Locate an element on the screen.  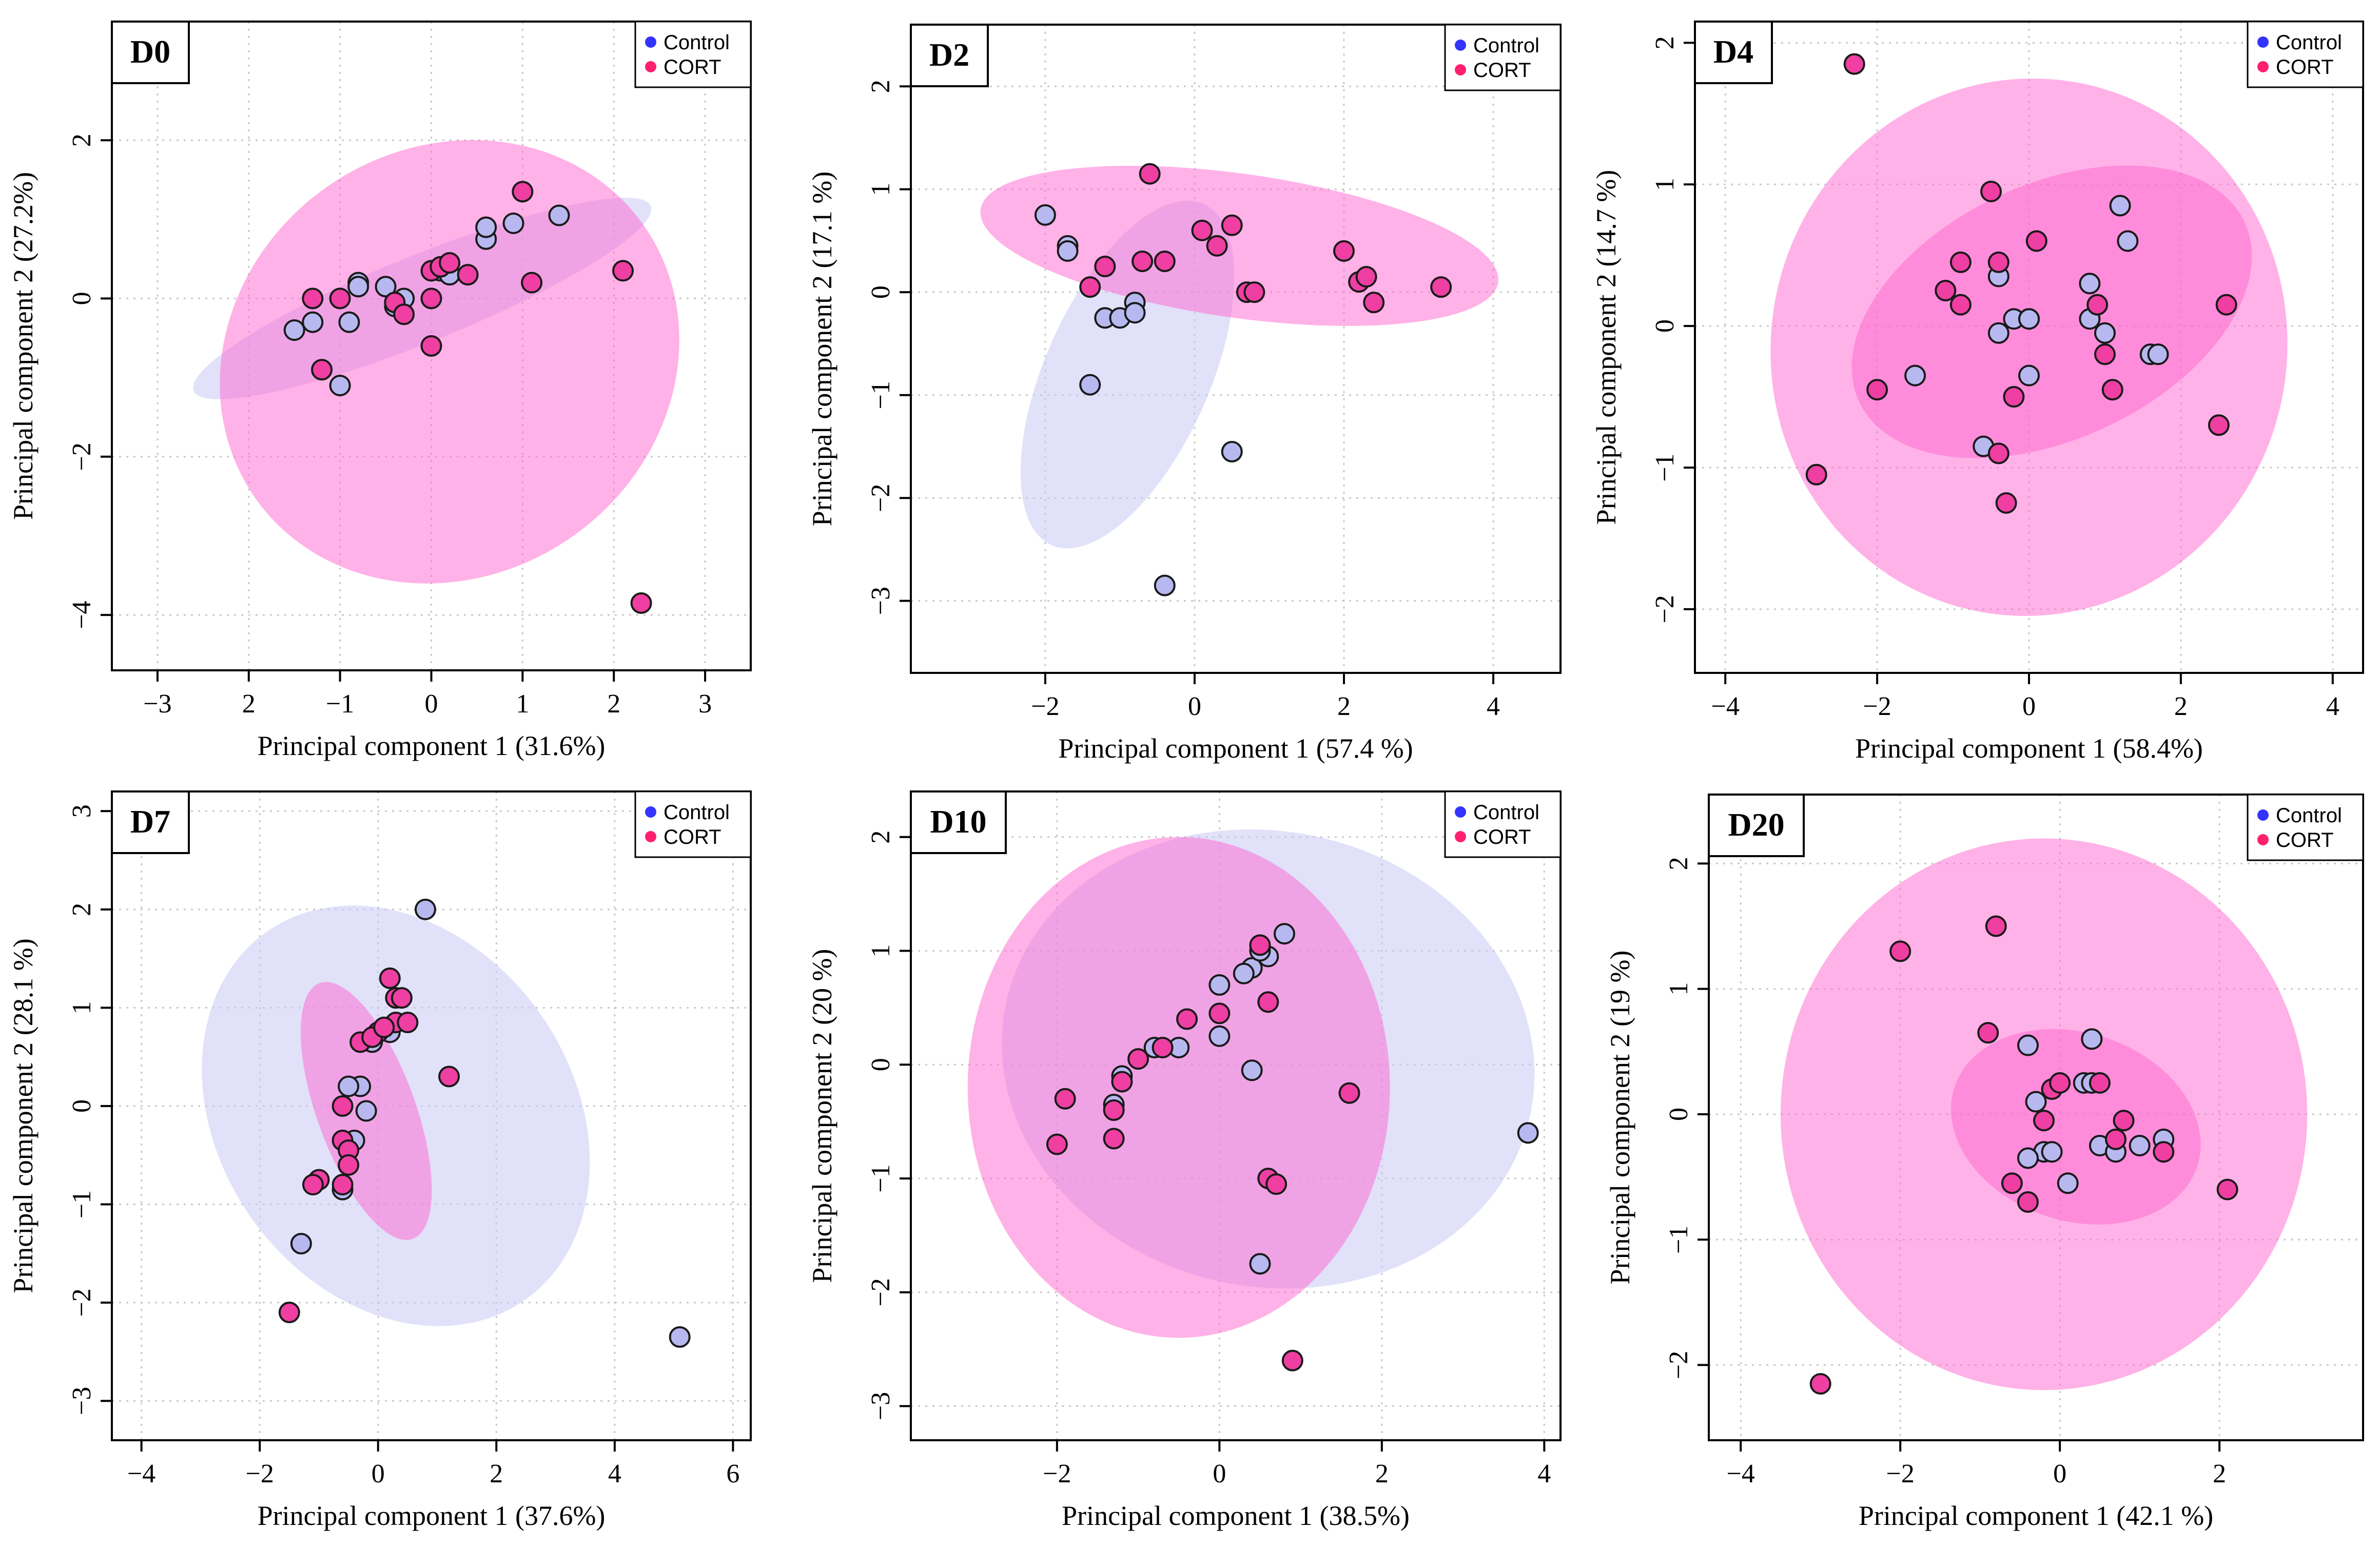
panel-d20-title-box: D20 is located at coordinates (1756, 825).